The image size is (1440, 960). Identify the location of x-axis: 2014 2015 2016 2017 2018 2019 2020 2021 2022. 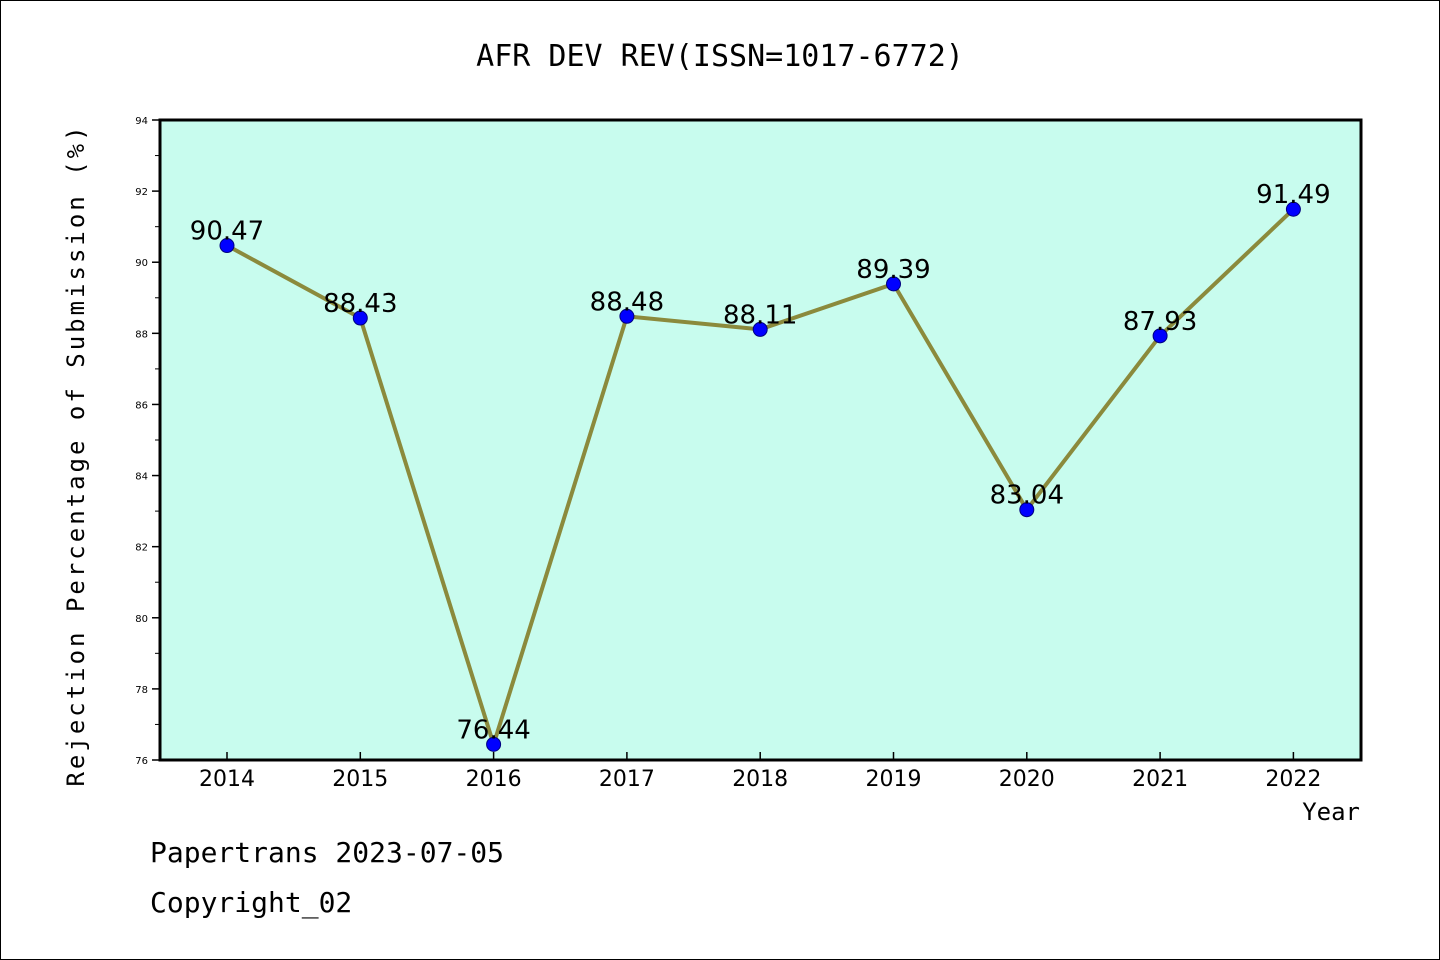
(760, 772).